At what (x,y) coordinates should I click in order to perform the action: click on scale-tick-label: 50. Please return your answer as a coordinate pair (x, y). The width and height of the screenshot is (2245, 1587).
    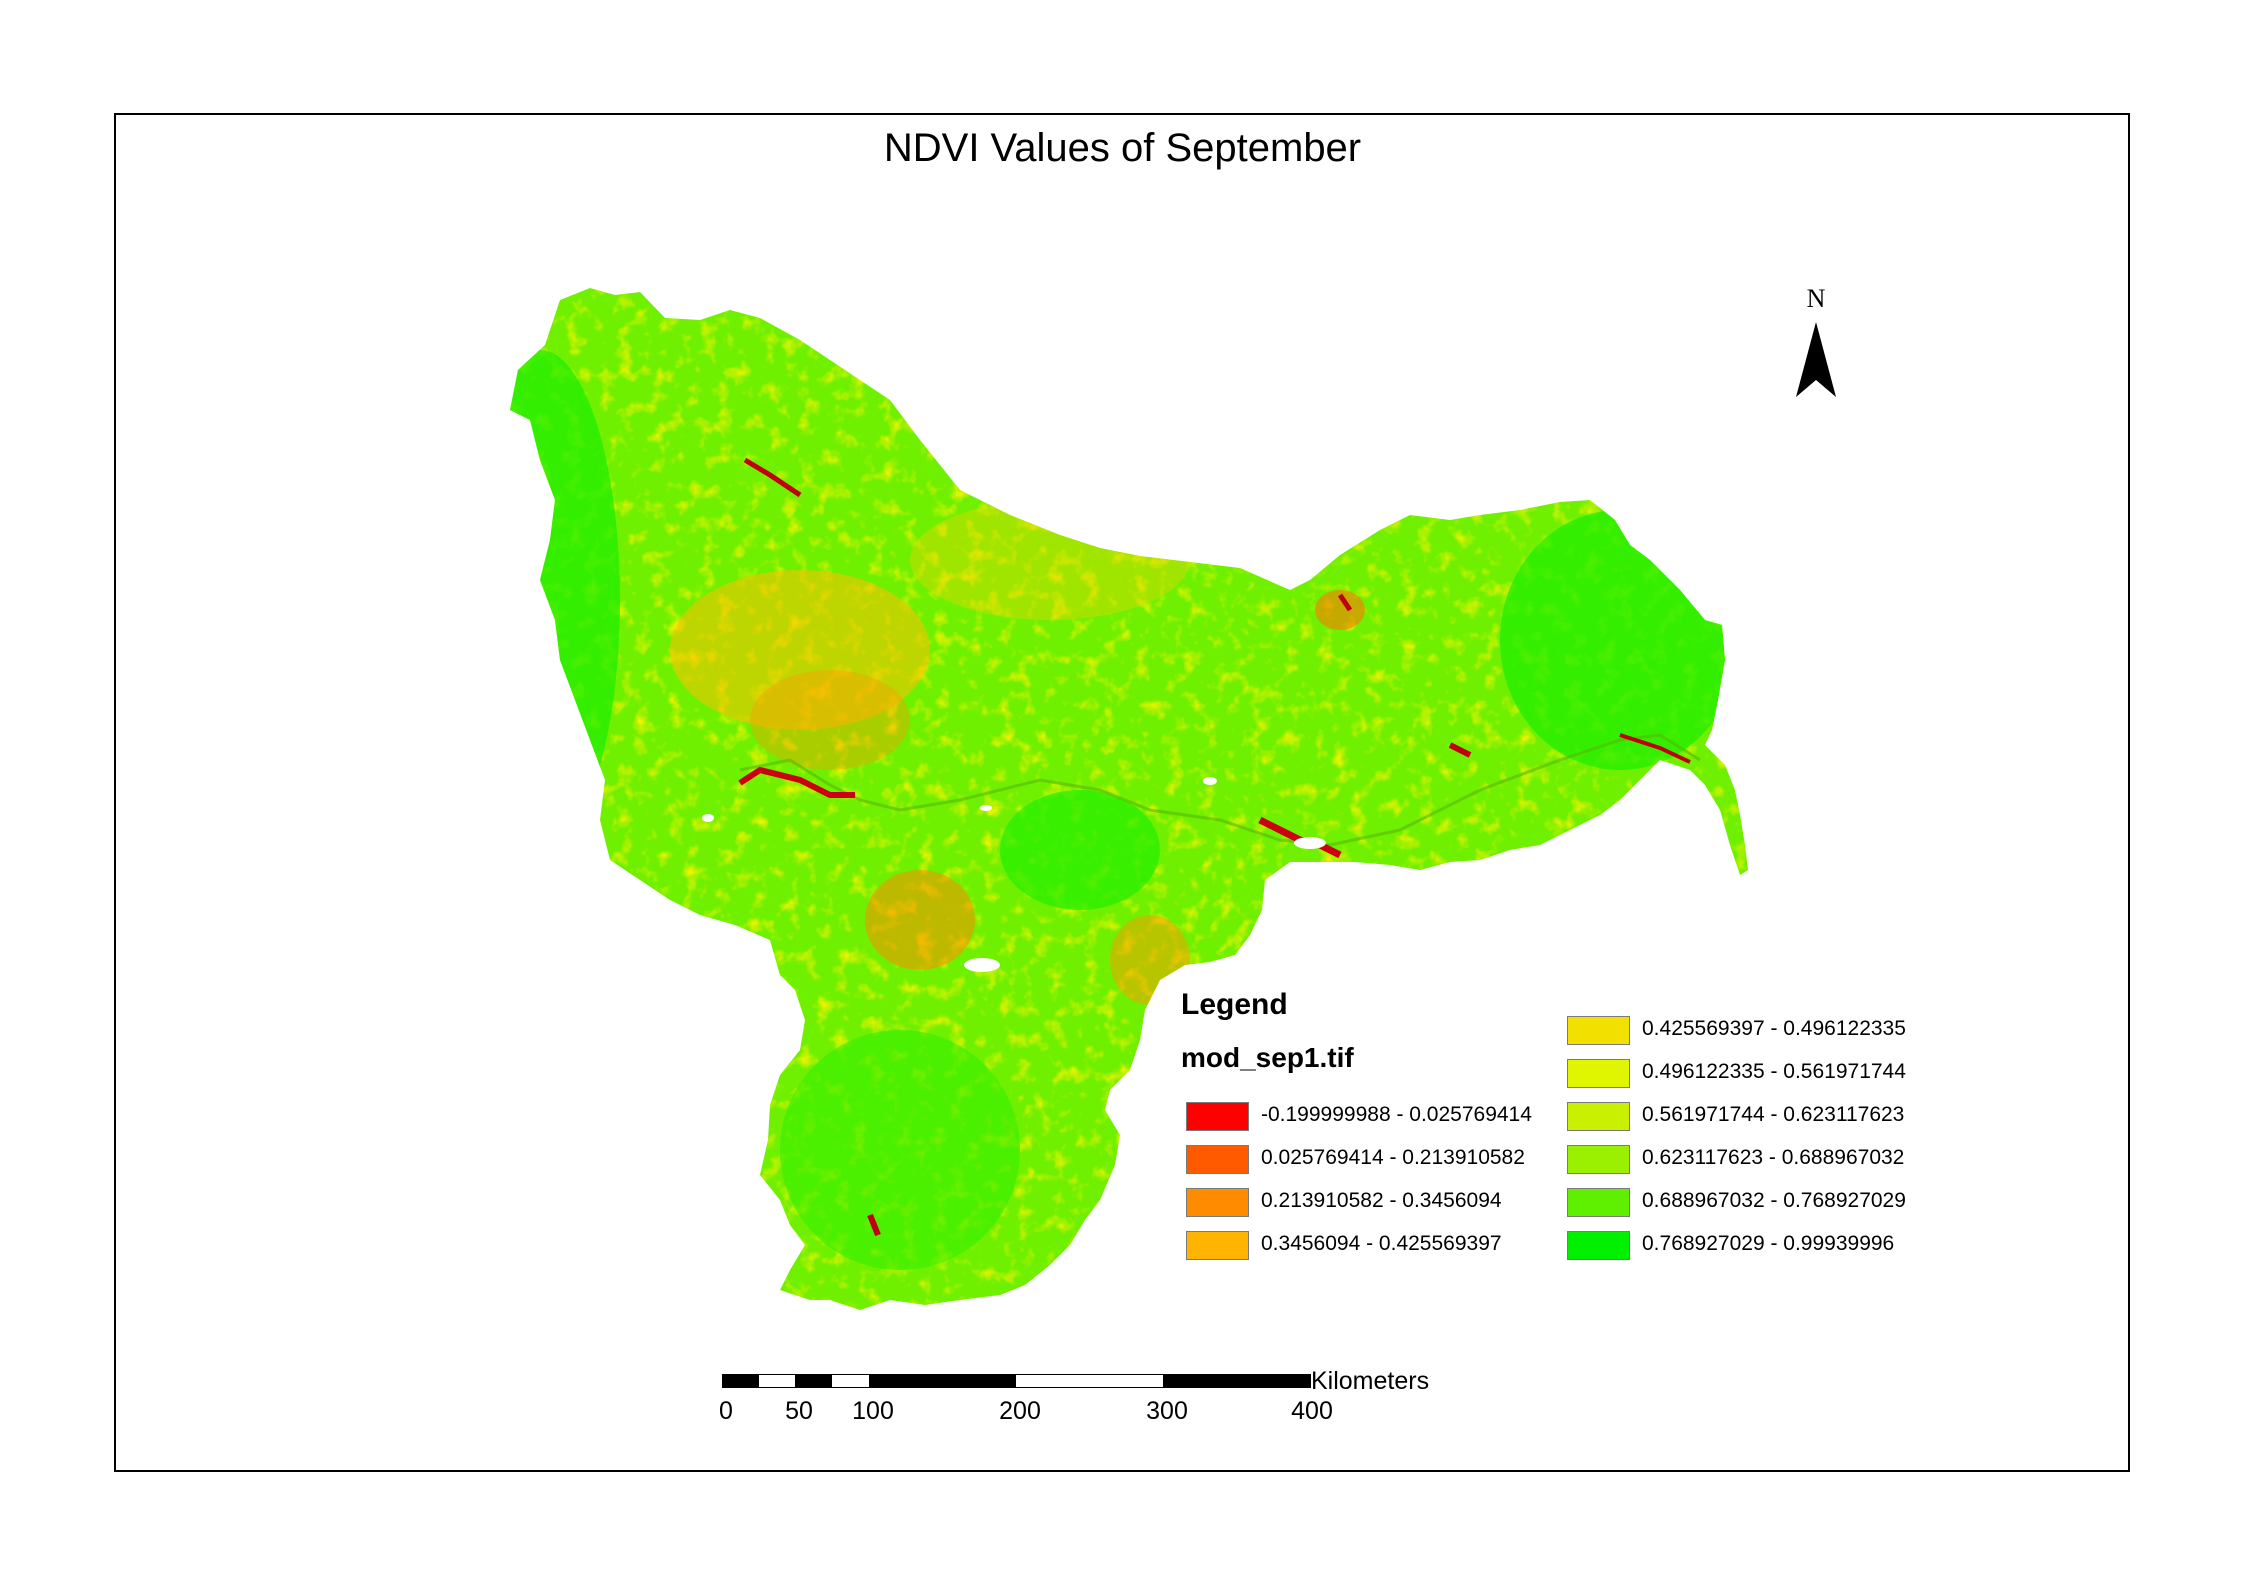
    Looking at the image, I should click on (799, 1411).